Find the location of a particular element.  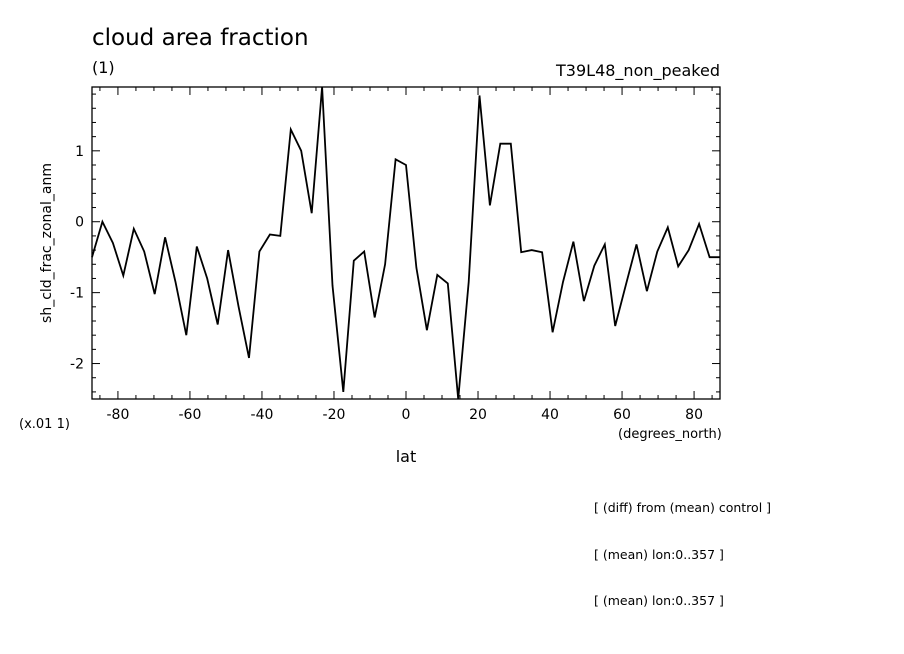

x-tick-label: -80 is located at coordinates (117, 415).